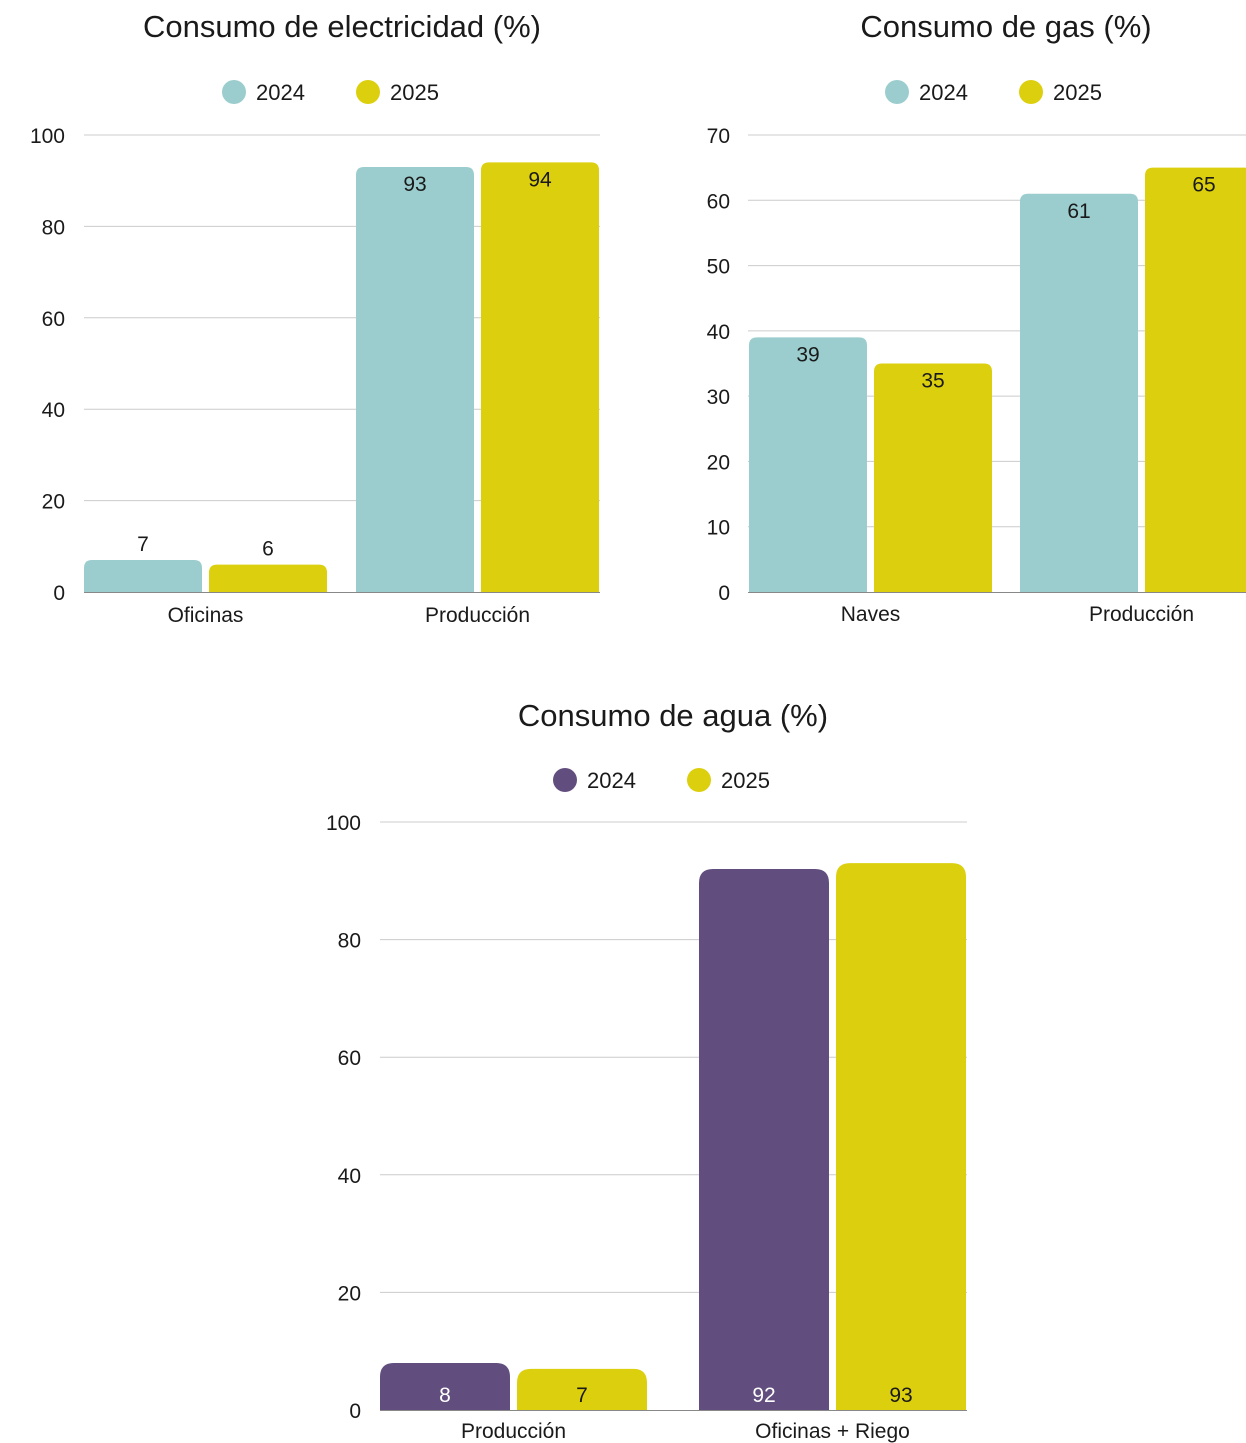 This screenshot has height=1443, width=1246. What do you see at coordinates (718, 528) in the screenshot?
I see `y-tick-label: 10` at bounding box center [718, 528].